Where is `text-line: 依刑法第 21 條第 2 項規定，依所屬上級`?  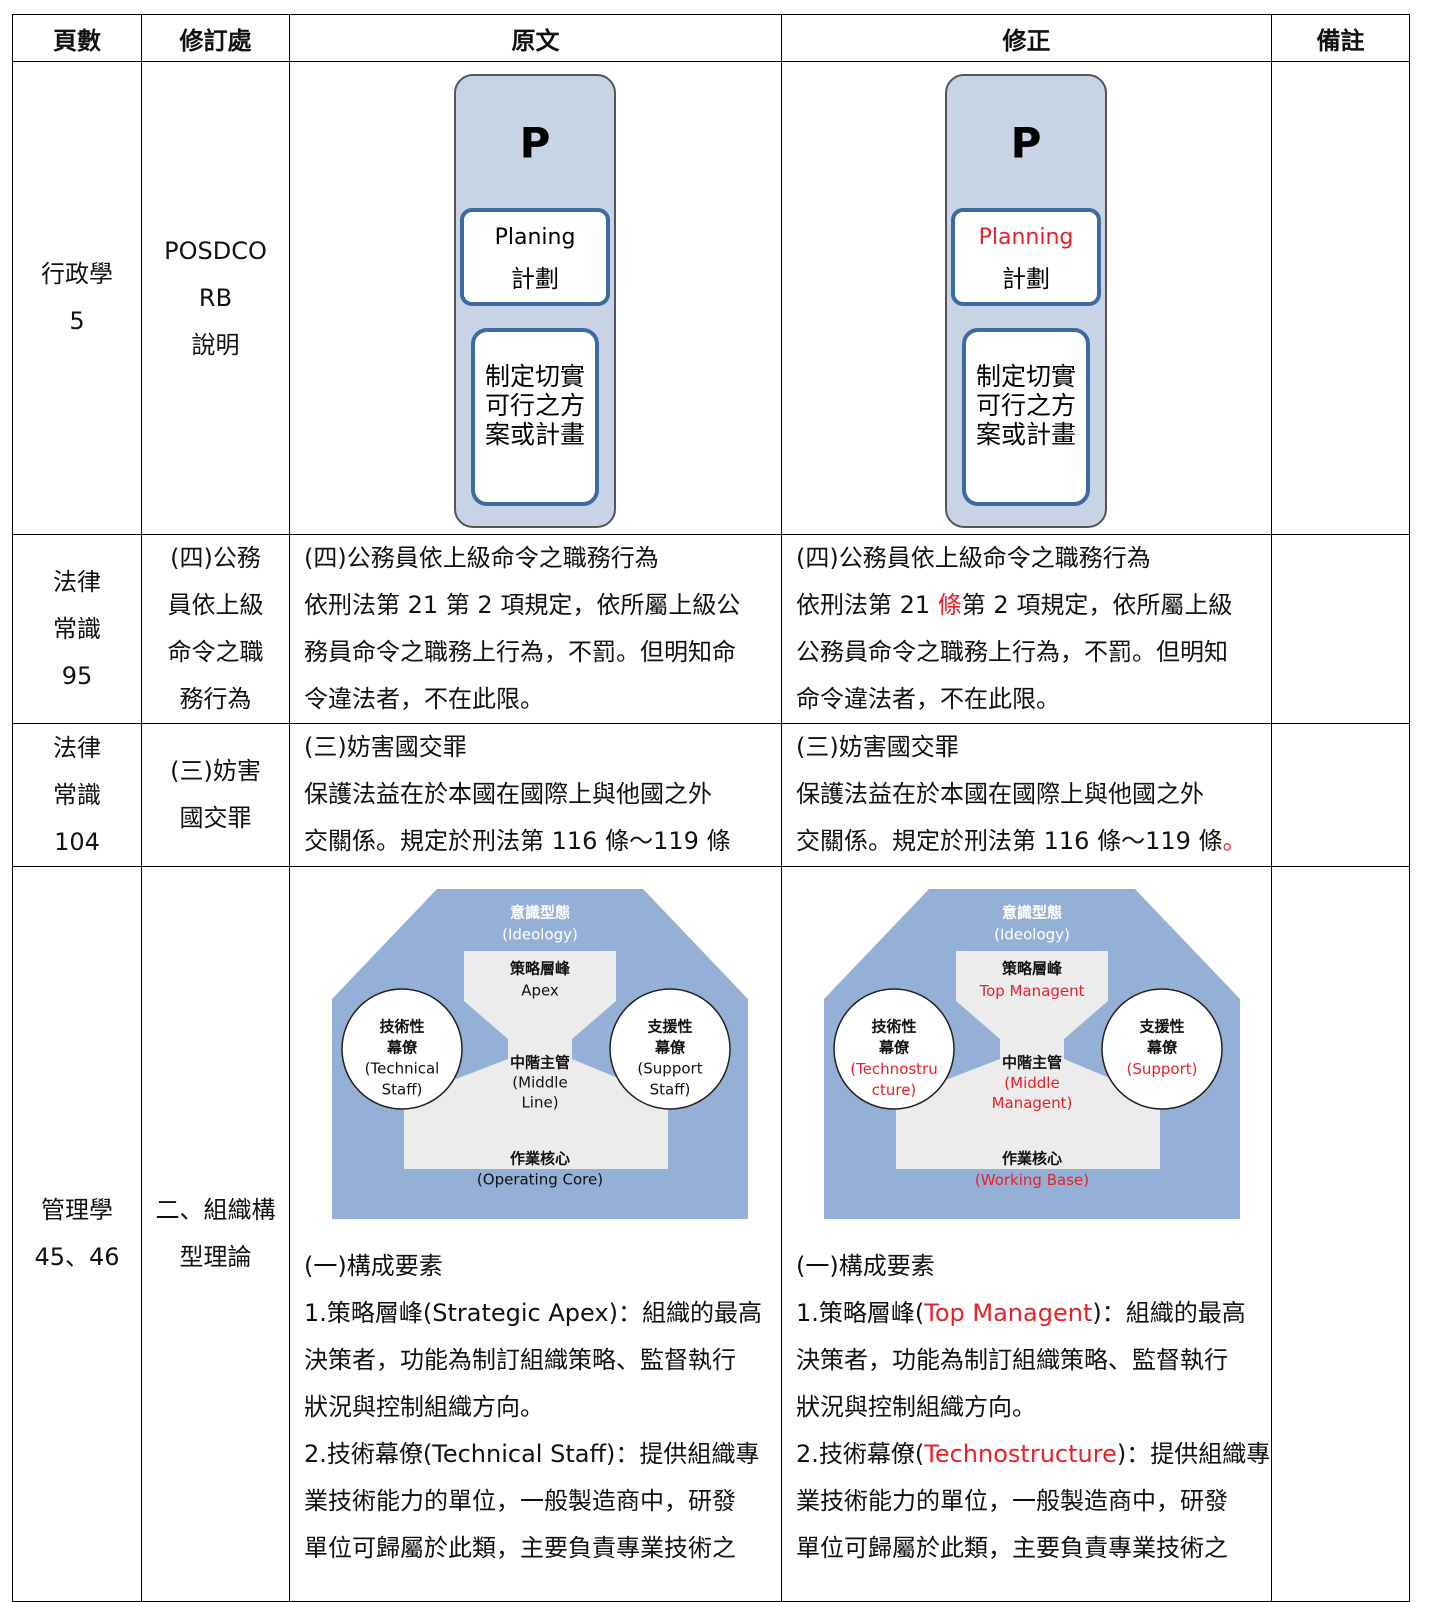
text-line: 依刑法第 21 條第 2 項規定，依所屬上級 is located at coordinates (1033, 605).